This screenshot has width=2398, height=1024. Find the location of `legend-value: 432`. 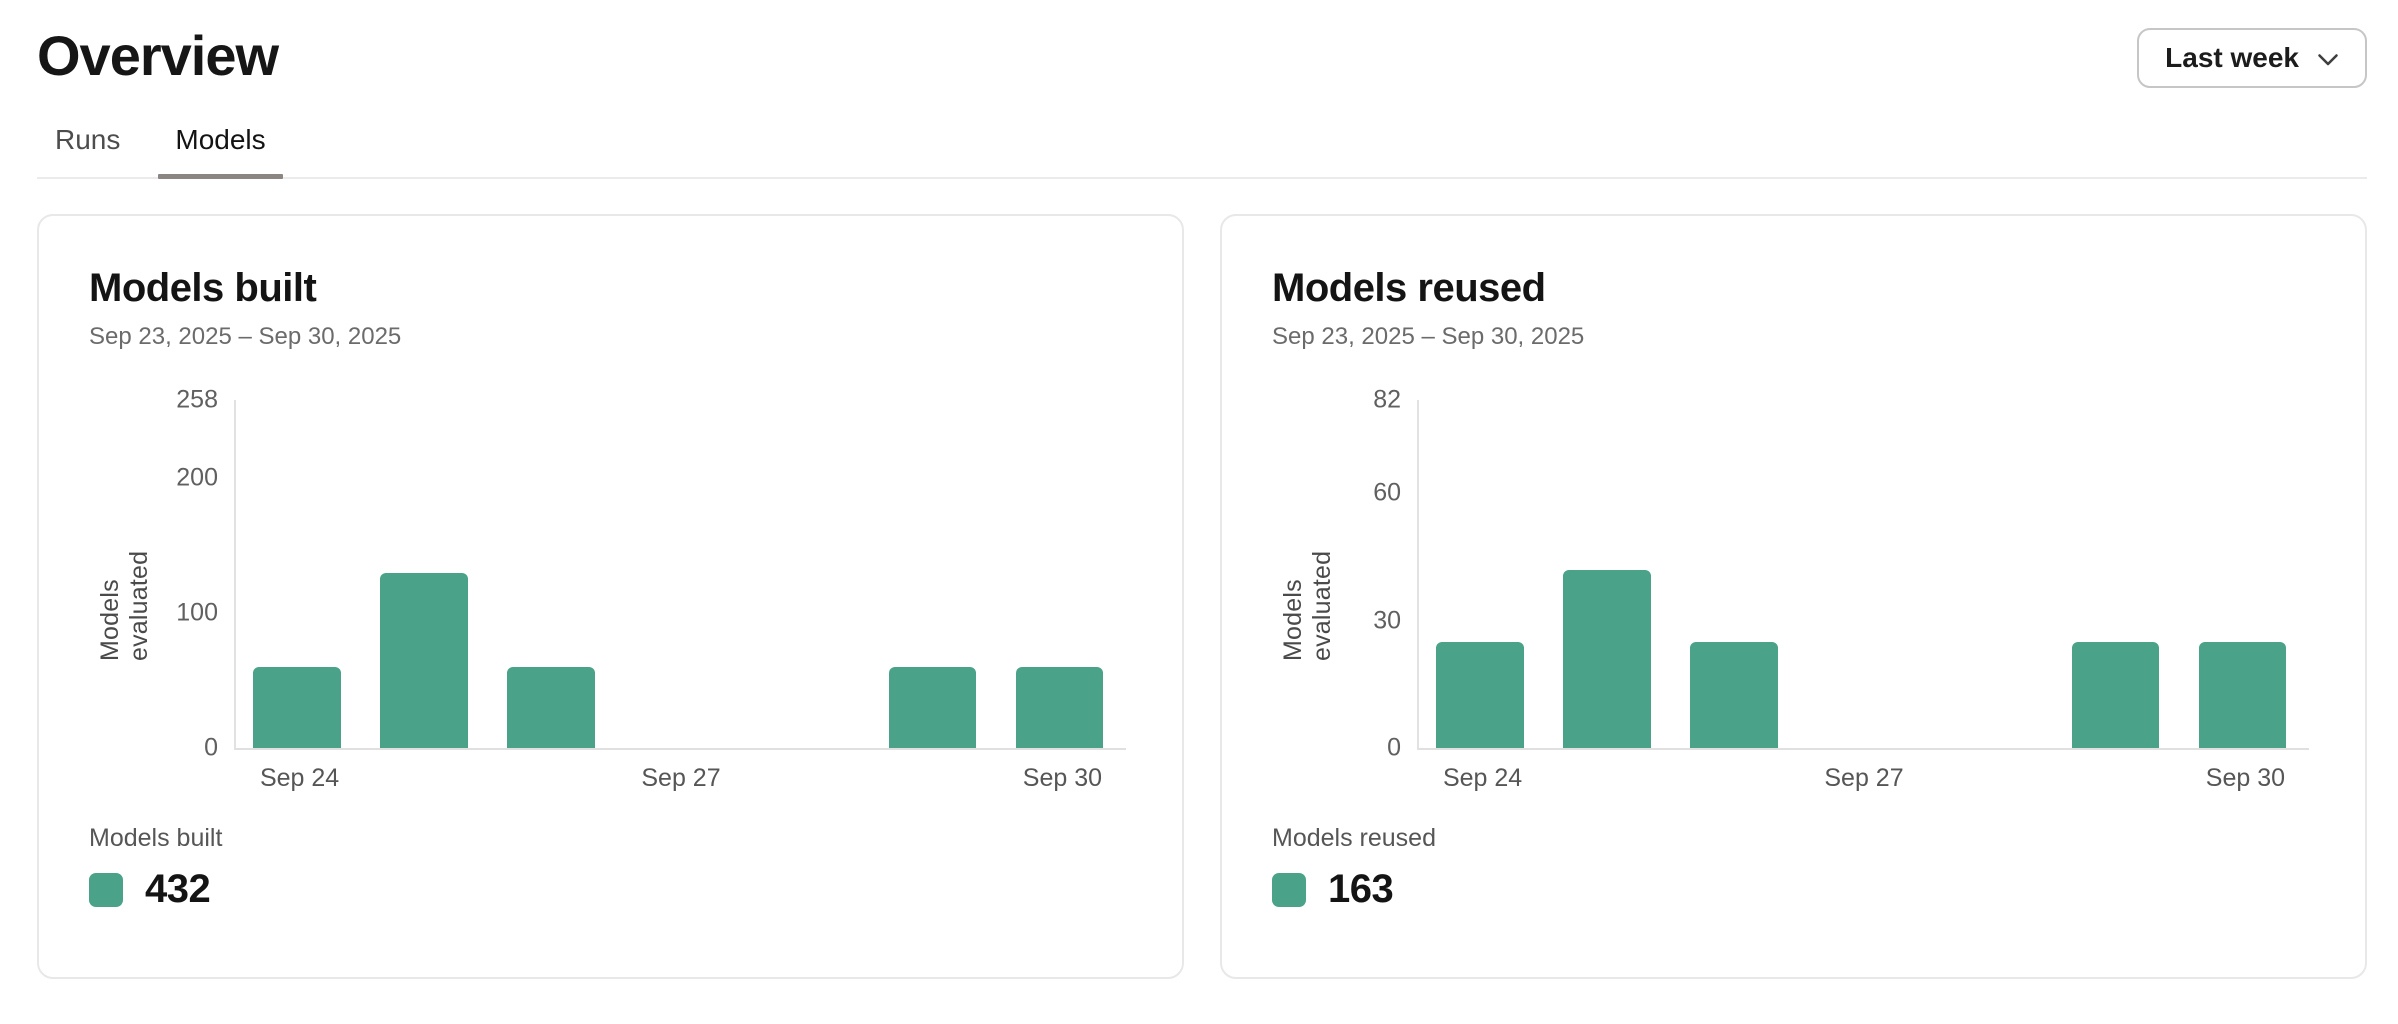

legend-value: 432 is located at coordinates (178, 889).